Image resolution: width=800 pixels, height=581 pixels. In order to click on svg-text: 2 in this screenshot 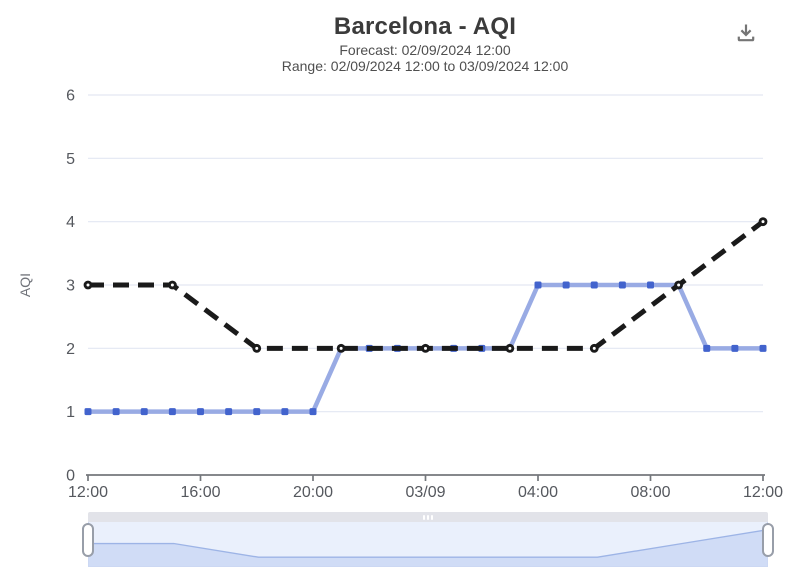, I will do `click(70, 349)`.